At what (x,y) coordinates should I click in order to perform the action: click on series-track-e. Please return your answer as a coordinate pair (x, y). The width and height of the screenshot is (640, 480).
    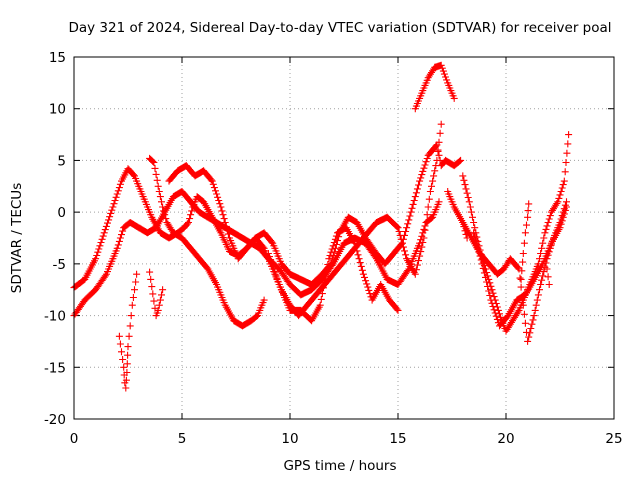
    Looking at the image, I should click on (333, 274).